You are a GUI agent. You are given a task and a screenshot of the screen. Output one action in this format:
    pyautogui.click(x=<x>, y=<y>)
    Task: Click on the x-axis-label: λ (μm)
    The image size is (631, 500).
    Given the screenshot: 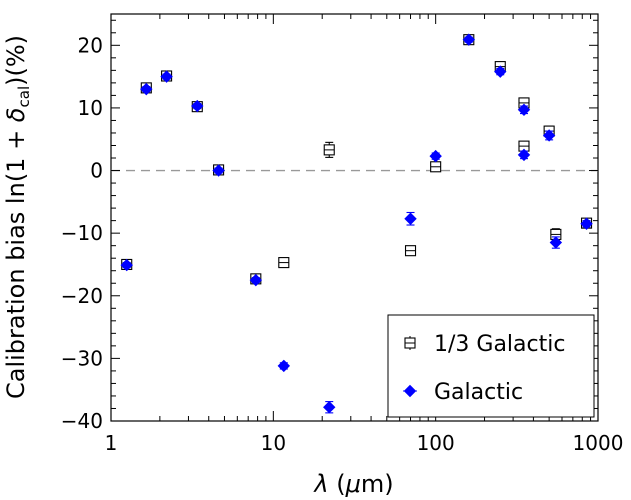 What is the action you would take?
    pyautogui.click(x=352, y=484)
    